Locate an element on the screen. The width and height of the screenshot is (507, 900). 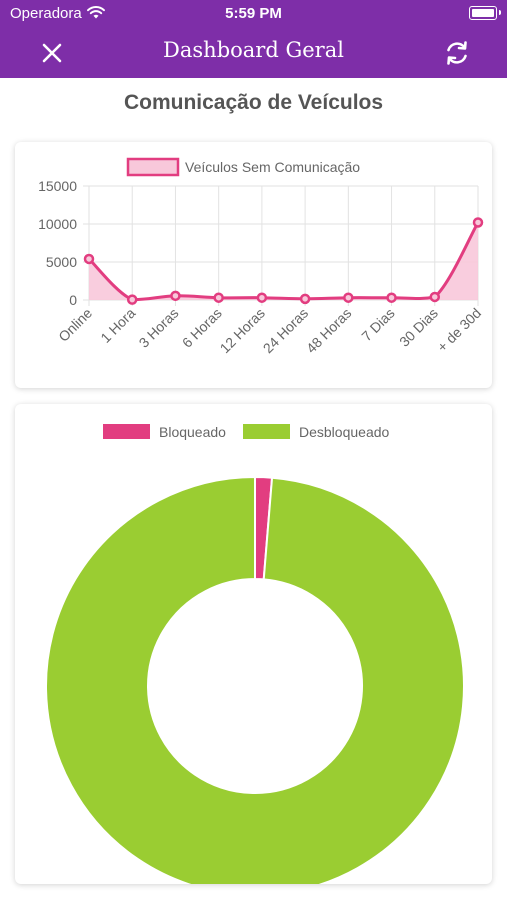
legend-label: Veículos Sem Comunicação is located at coordinates (272, 167).